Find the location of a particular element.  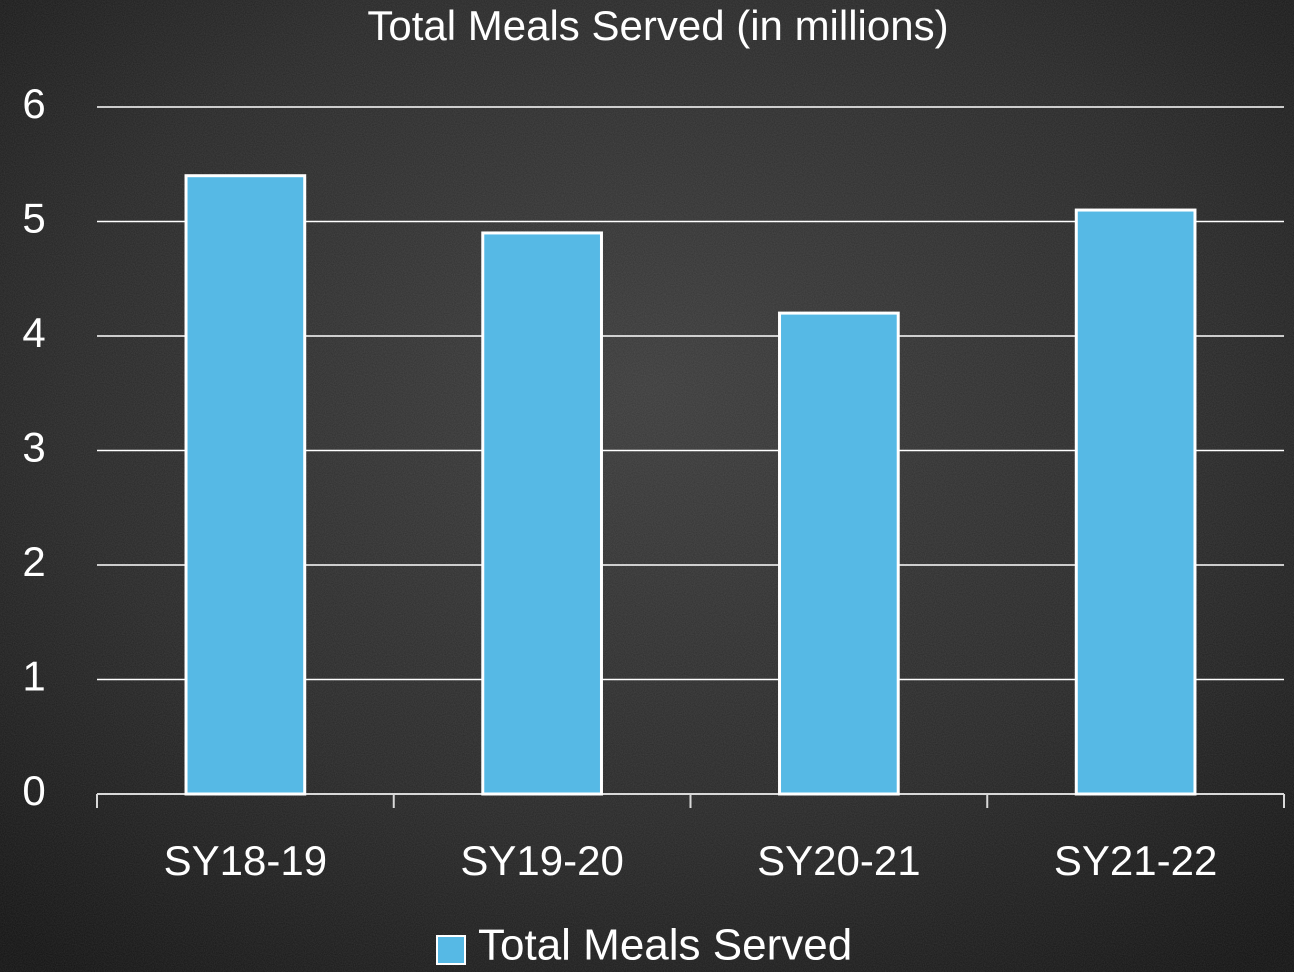

y-tick-label: 0 is located at coordinates (33, 790).